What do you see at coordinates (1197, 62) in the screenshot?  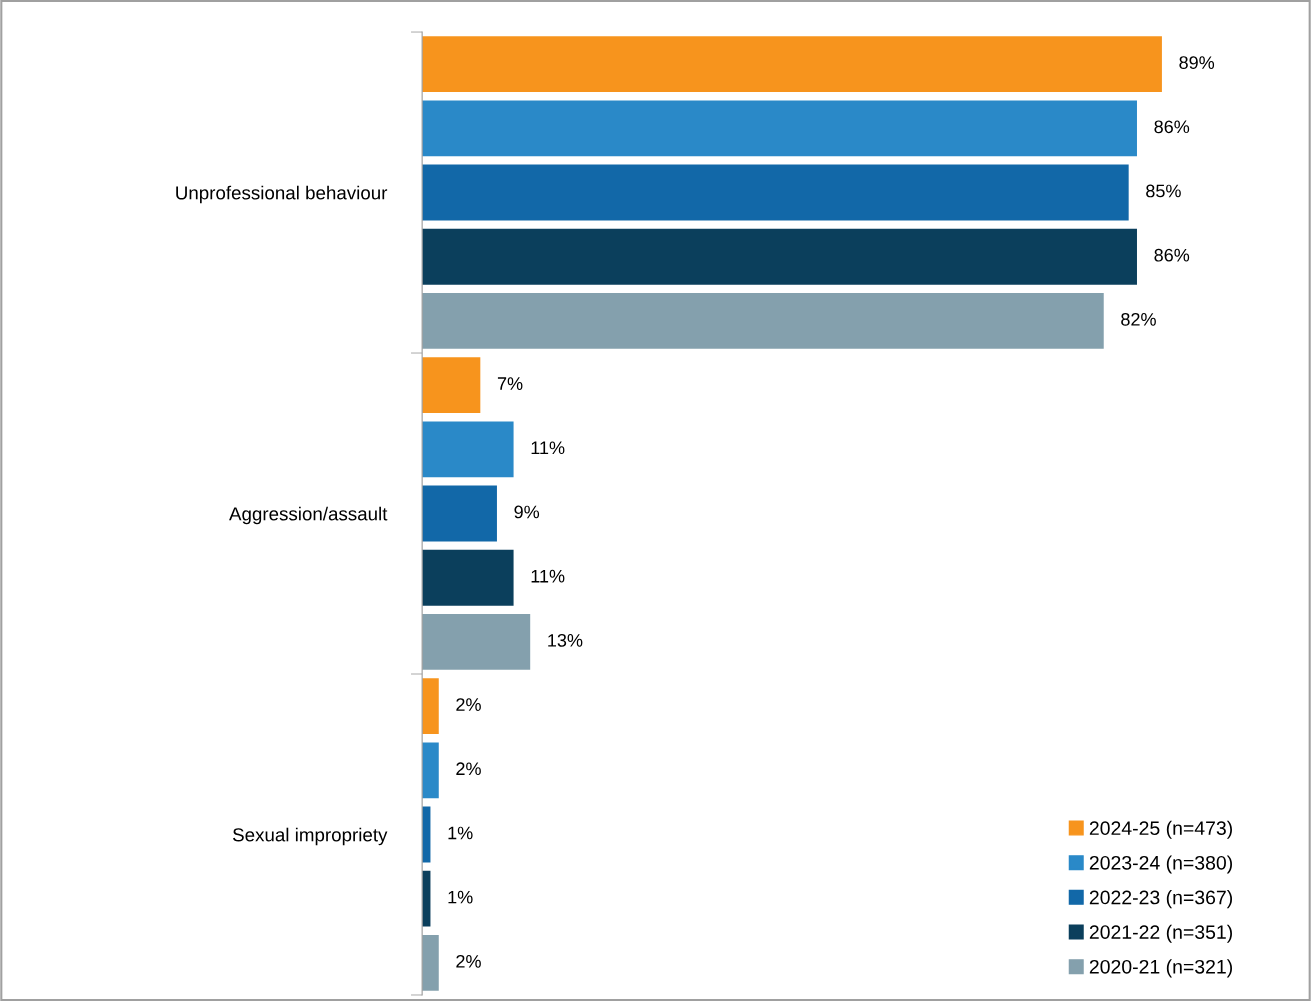 I see `data-label: 89%` at bounding box center [1197, 62].